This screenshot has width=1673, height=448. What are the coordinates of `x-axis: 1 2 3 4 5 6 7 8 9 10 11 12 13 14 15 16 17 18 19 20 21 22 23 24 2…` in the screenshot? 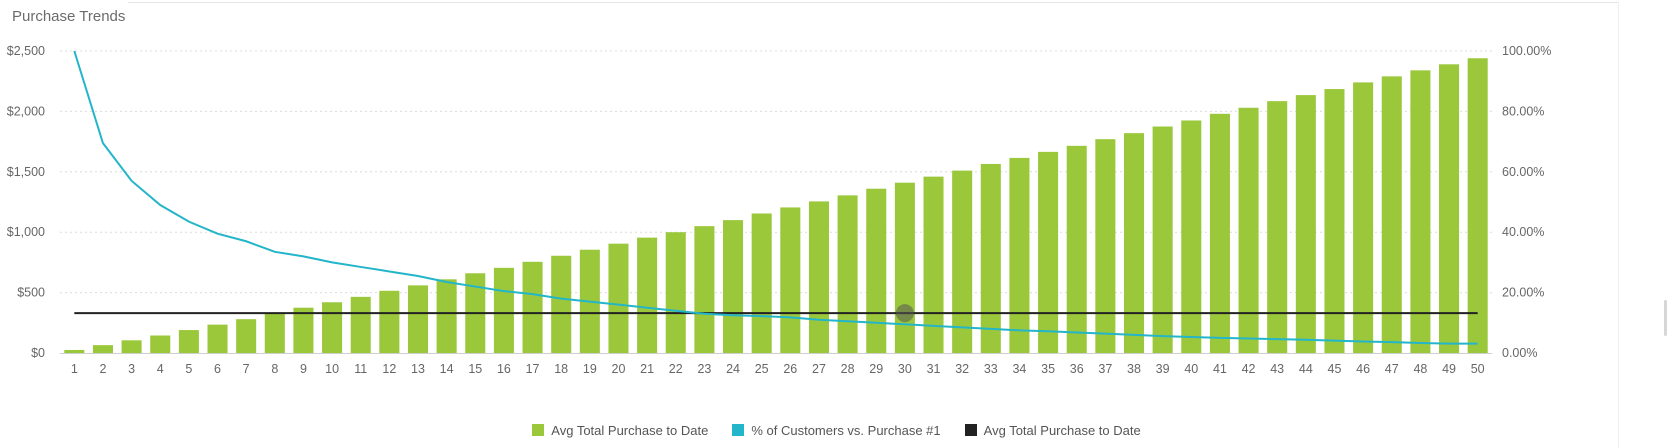 It's located at (776, 364).